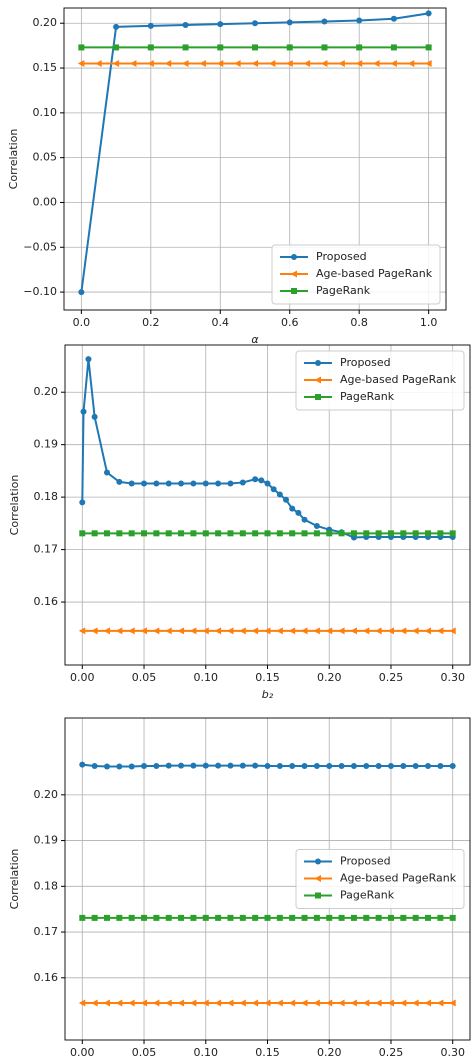  I want to click on x-tick-label: 0.05, so click(144, 1051).